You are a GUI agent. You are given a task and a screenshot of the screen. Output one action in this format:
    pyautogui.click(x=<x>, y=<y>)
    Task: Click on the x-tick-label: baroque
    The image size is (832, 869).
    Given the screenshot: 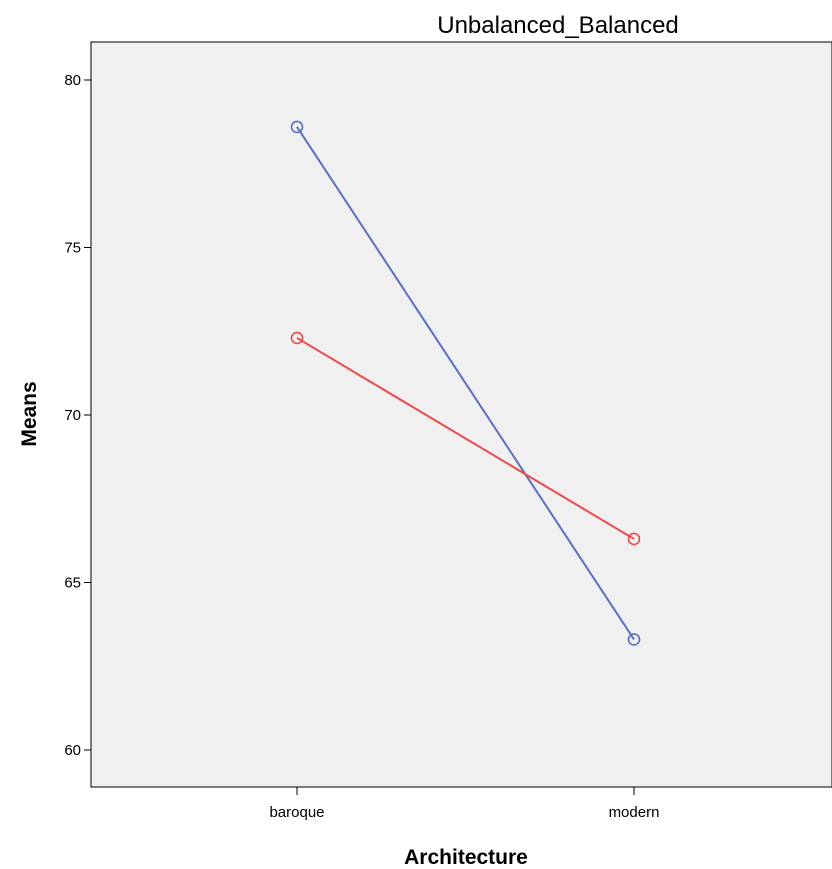 What is the action you would take?
    pyautogui.click(x=296, y=812)
    